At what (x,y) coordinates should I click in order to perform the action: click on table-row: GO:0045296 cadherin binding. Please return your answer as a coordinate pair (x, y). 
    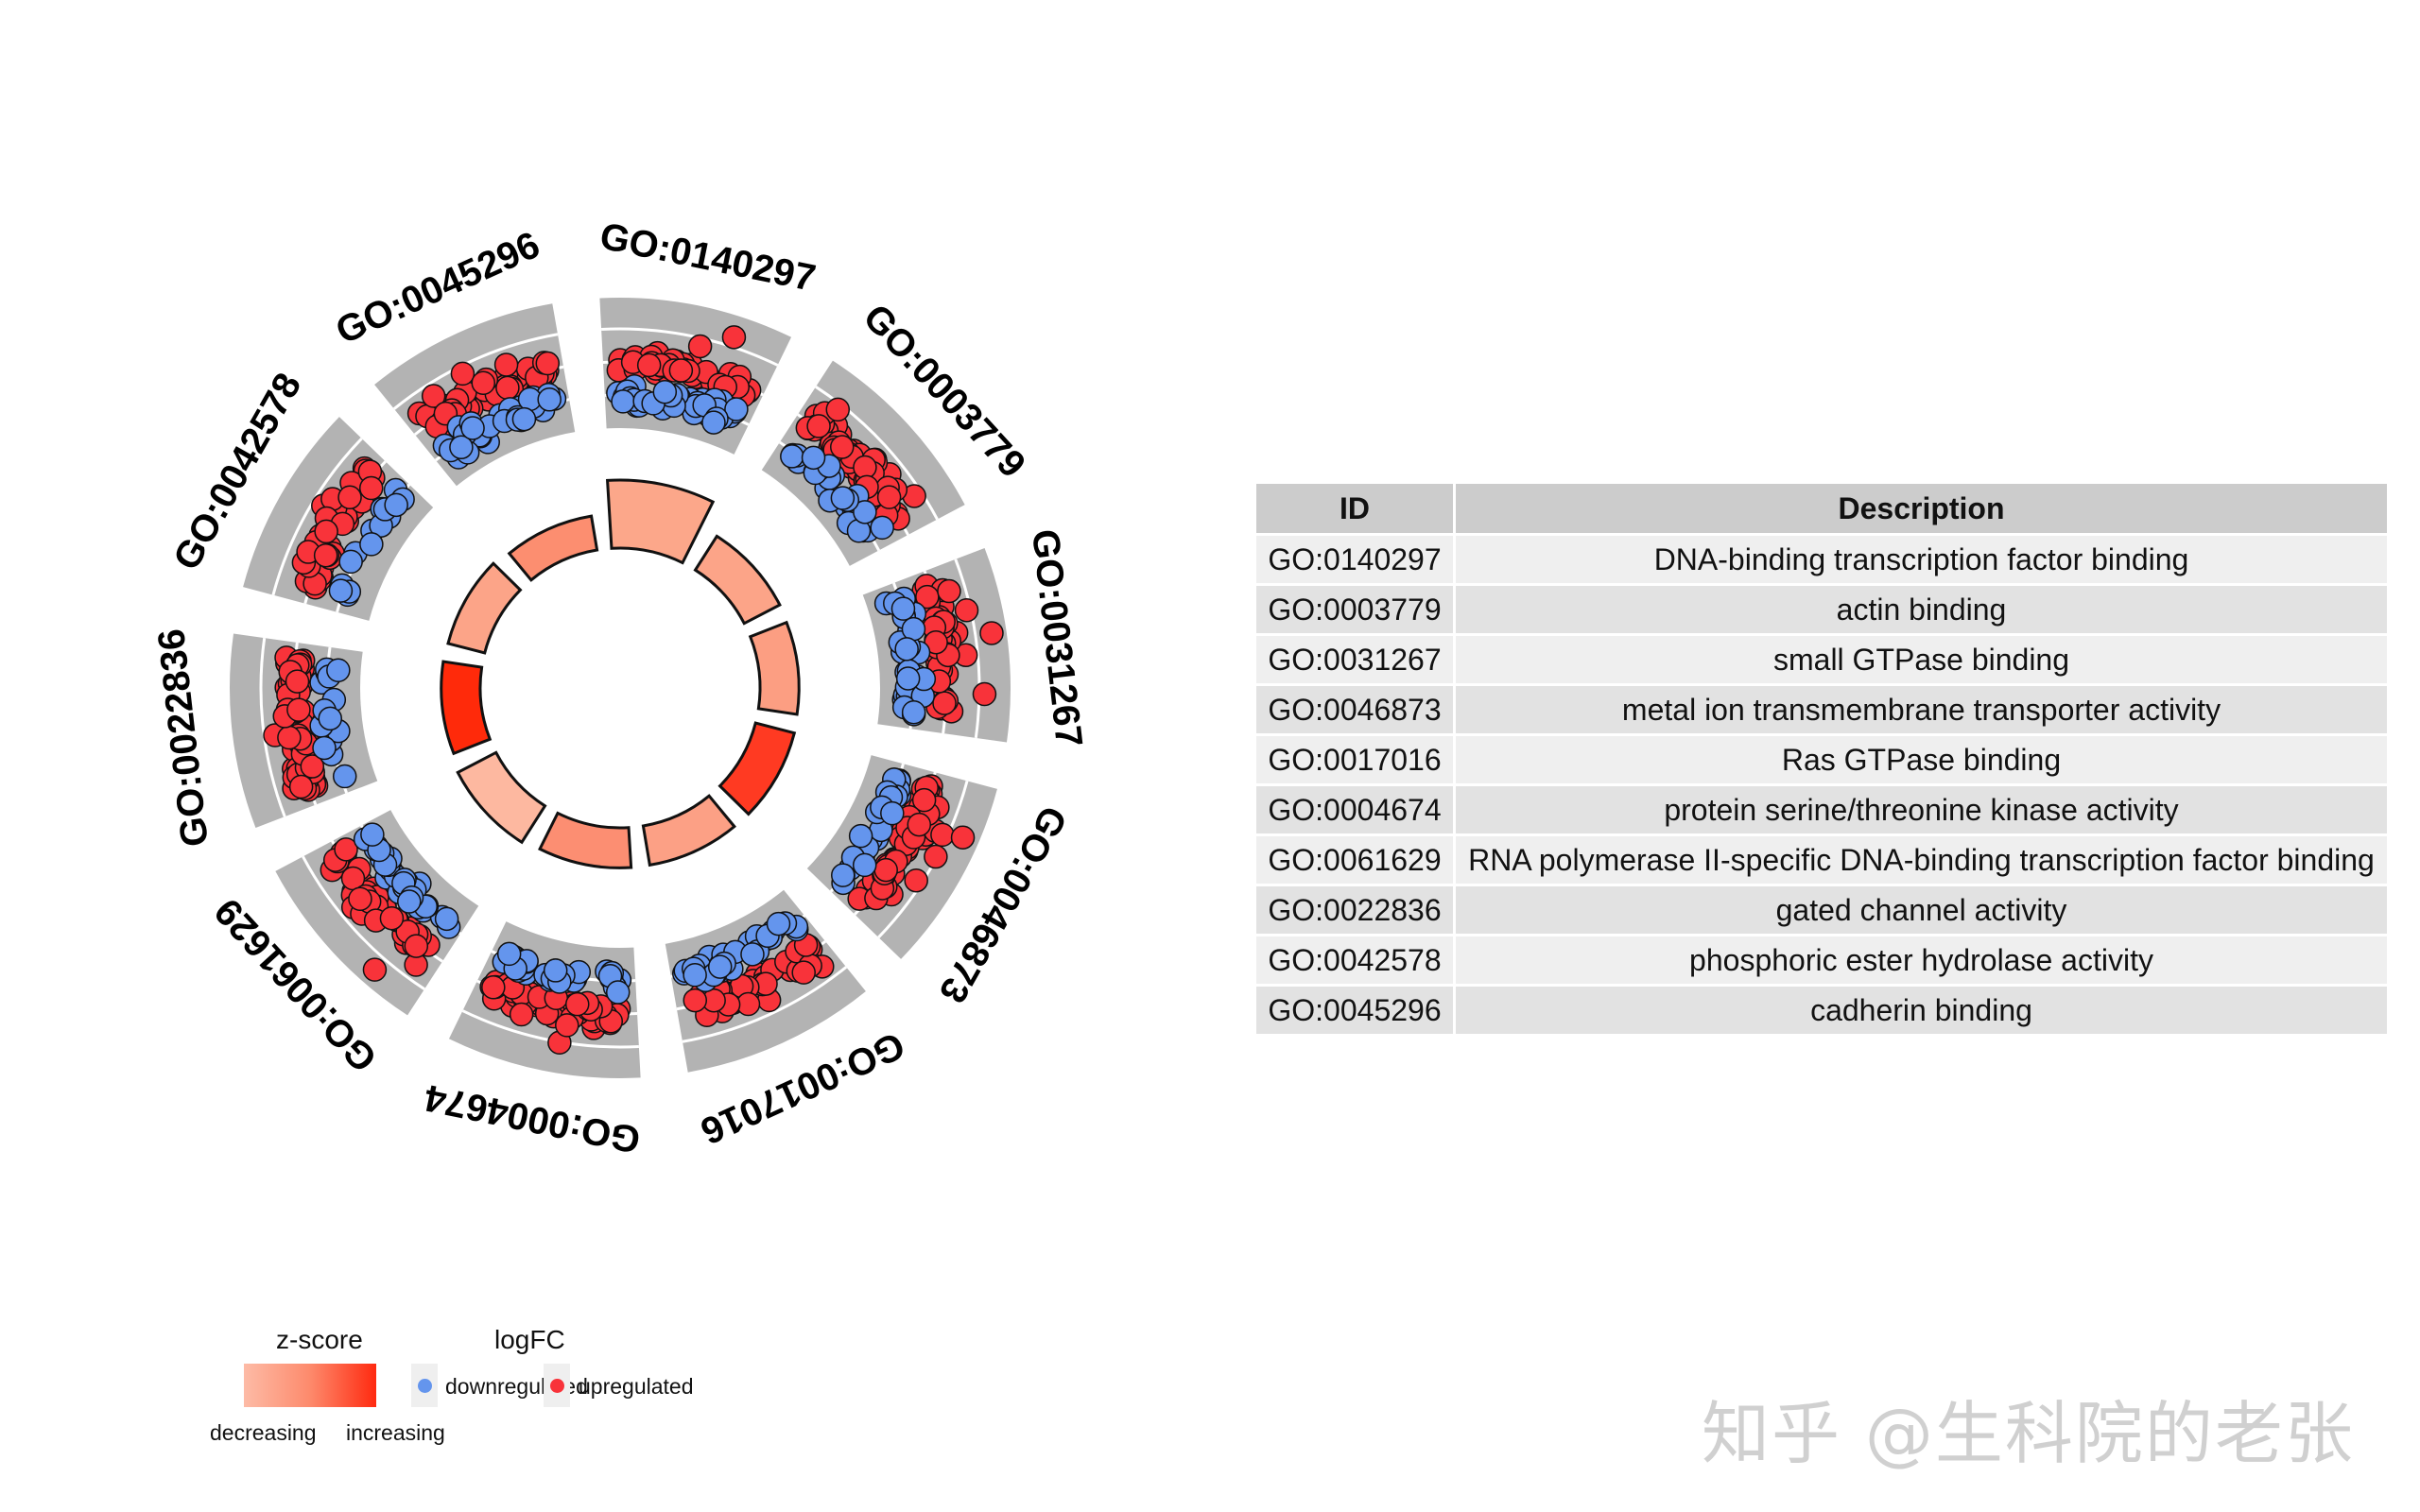
    Looking at the image, I should click on (1822, 1010).